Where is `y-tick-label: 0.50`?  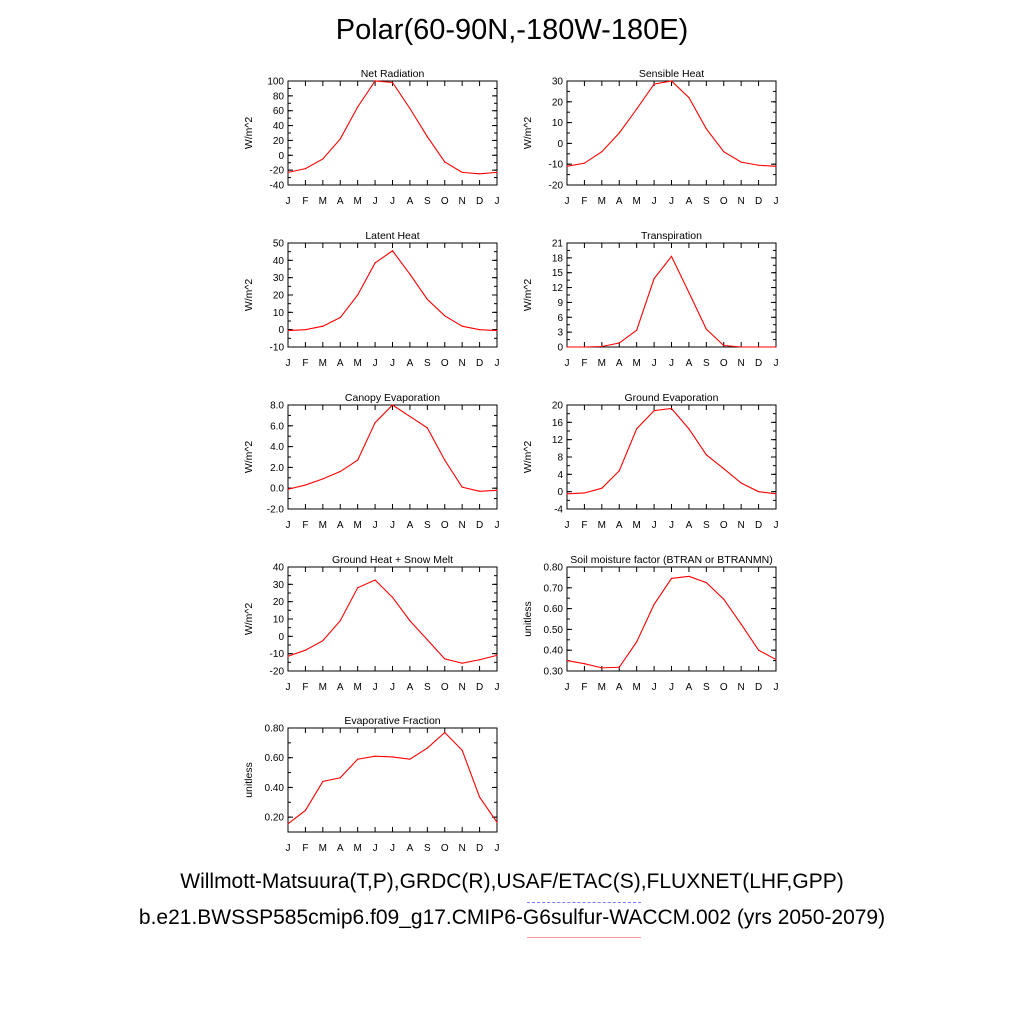
y-tick-label: 0.50 is located at coordinates (554, 630).